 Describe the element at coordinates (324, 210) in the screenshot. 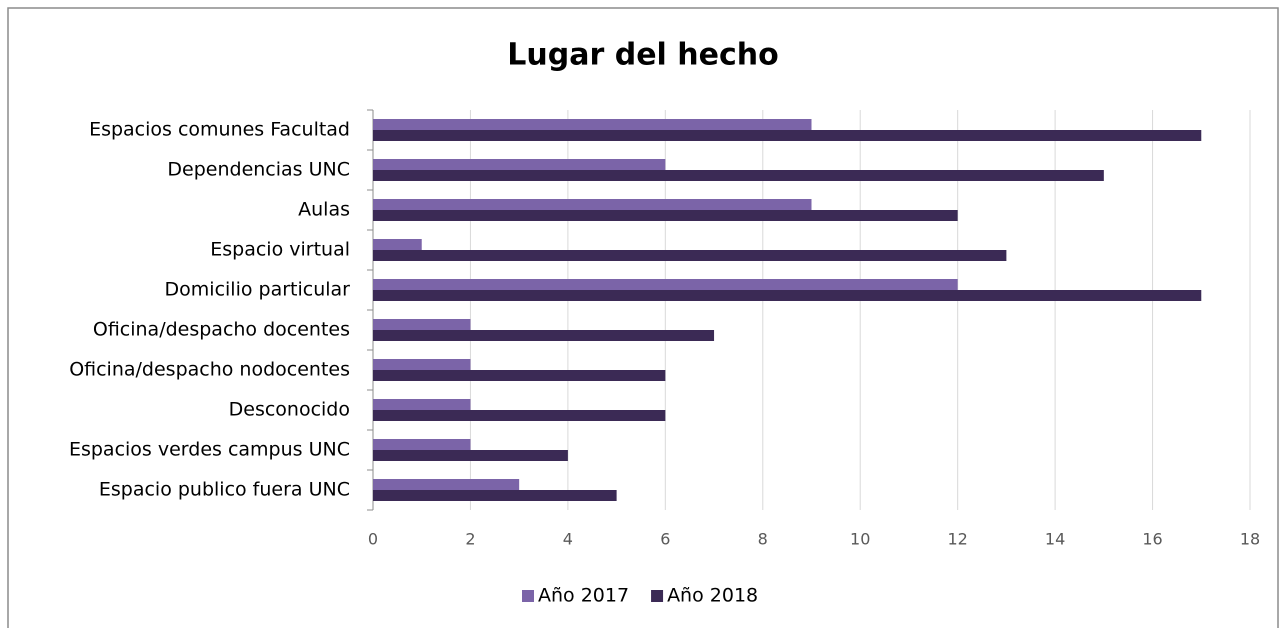

I see `y-tick-label: Aulas` at that location.